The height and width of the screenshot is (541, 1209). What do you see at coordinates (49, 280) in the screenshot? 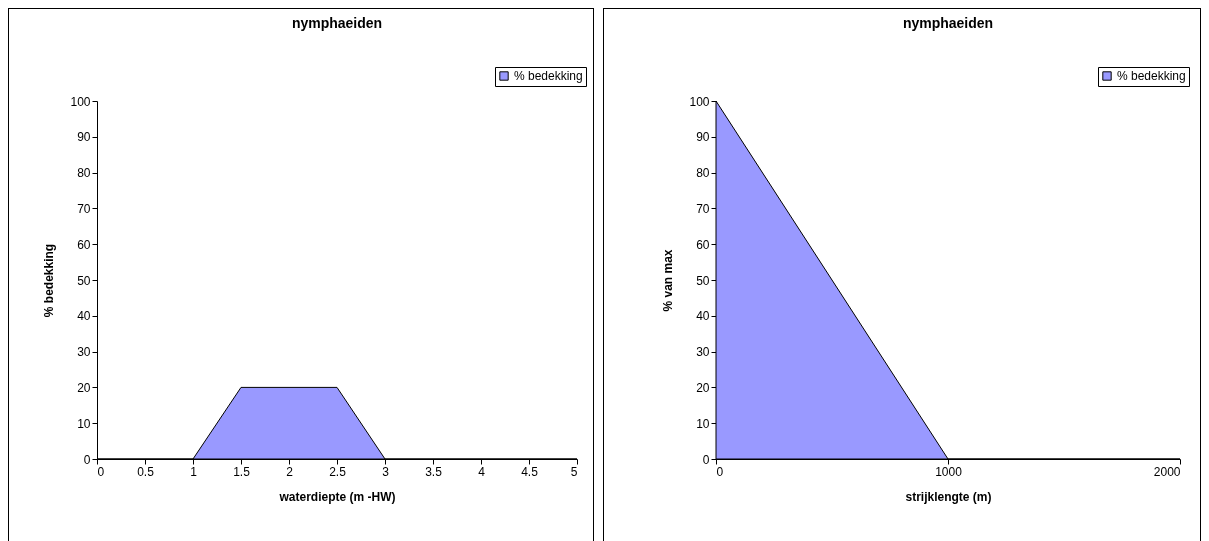
I see `y-axis-title: % bedekking` at bounding box center [49, 280].